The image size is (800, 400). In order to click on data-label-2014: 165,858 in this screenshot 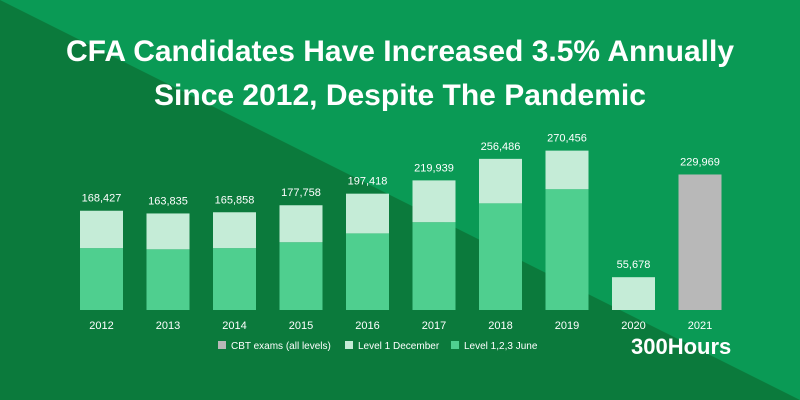, I will do `click(235, 200)`.